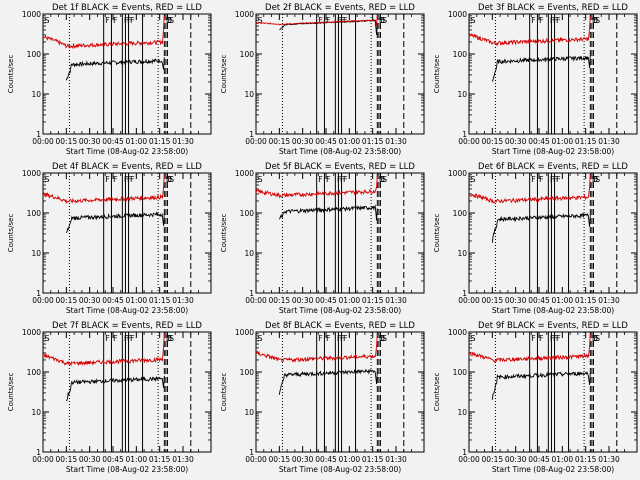 The width and height of the screenshot is (640, 480). I want to click on event-marker-label: S, so click(473, 20).